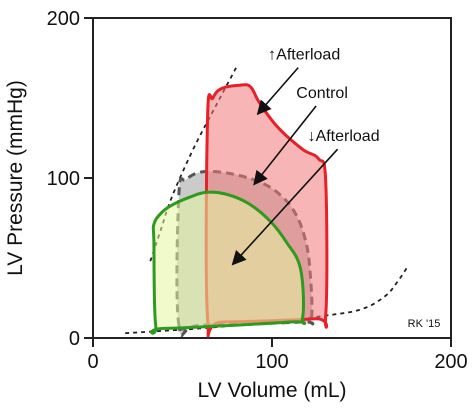 The width and height of the screenshot is (474, 410). What do you see at coordinates (271, 362) in the screenshot?
I see `x-tick-label-100: 100` at bounding box center [271, 362].